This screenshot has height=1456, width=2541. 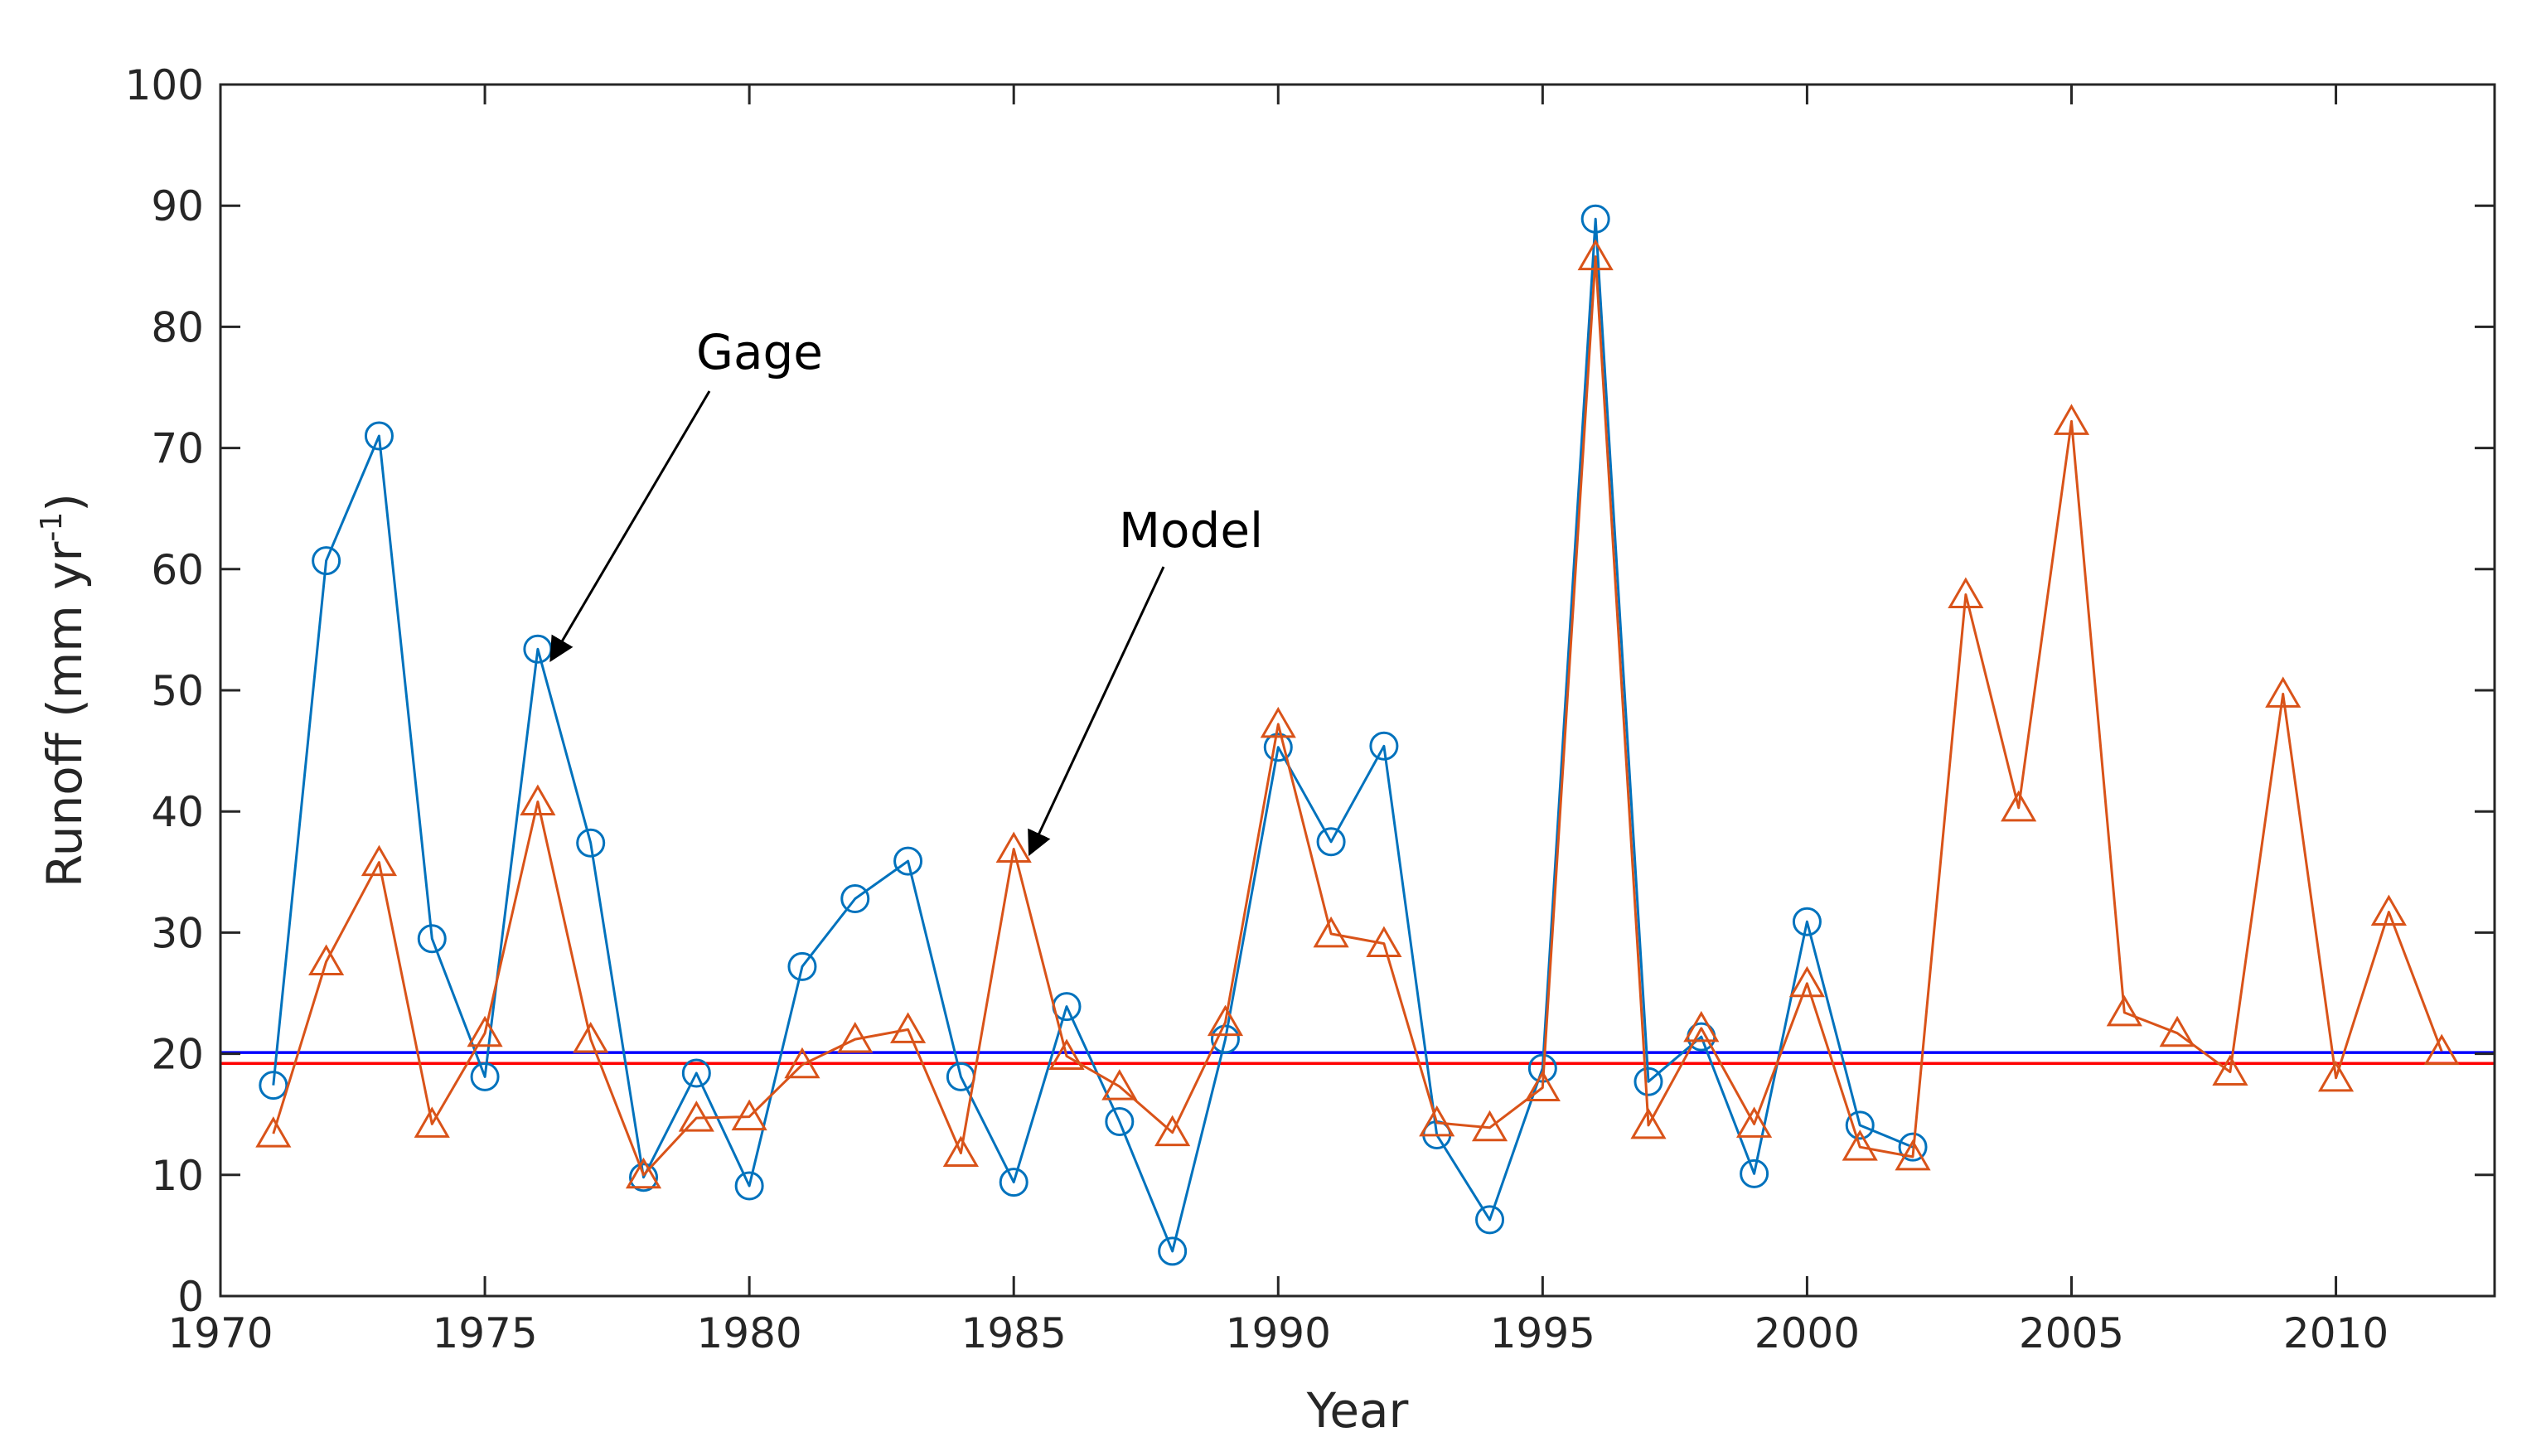 What do you see at coordinates (1357, 1410) in the screenshot?
I see `x-axis-title: Year` at bounding box center [1357, 1410].